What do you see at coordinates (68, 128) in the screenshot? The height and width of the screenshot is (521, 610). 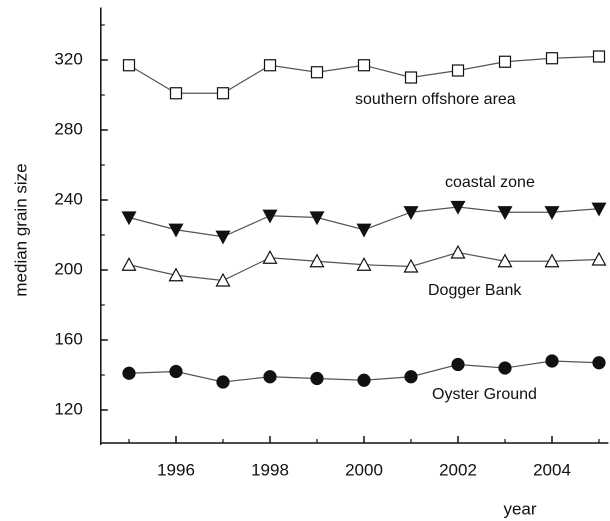 I see `y-tick-label: 280` at bounding box center [68, 128].